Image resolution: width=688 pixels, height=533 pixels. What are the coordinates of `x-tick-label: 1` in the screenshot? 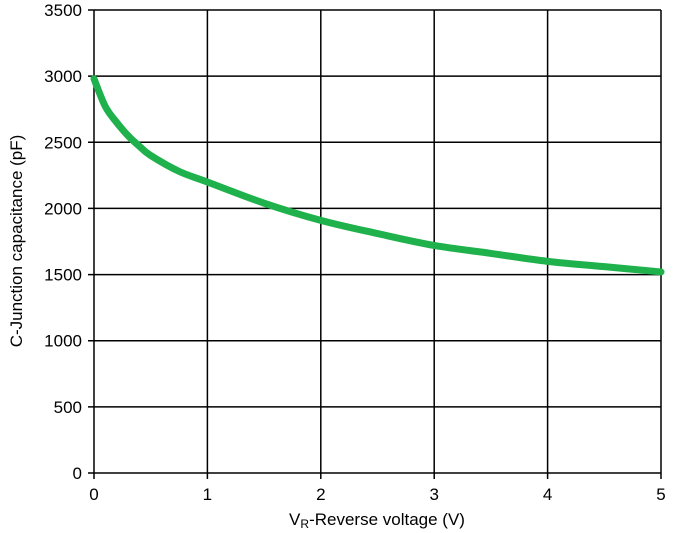 It's located at (207, 494).